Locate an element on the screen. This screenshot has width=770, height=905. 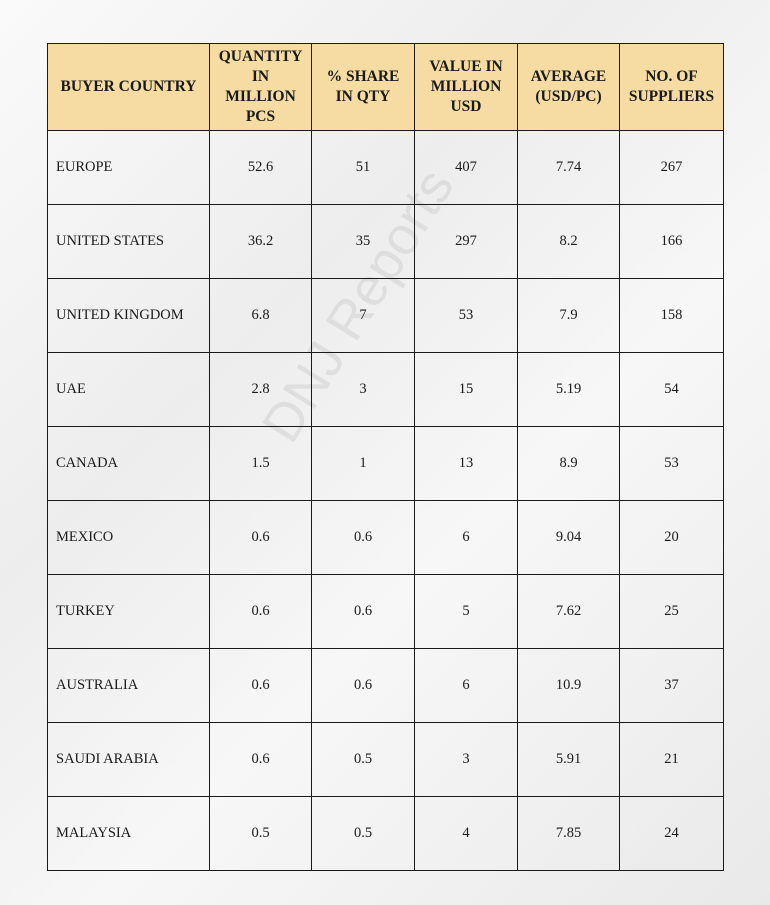
table-row: AUSTRALIA 0.6 0.6 6 10.9 37 is located at coordinates (385, 685).